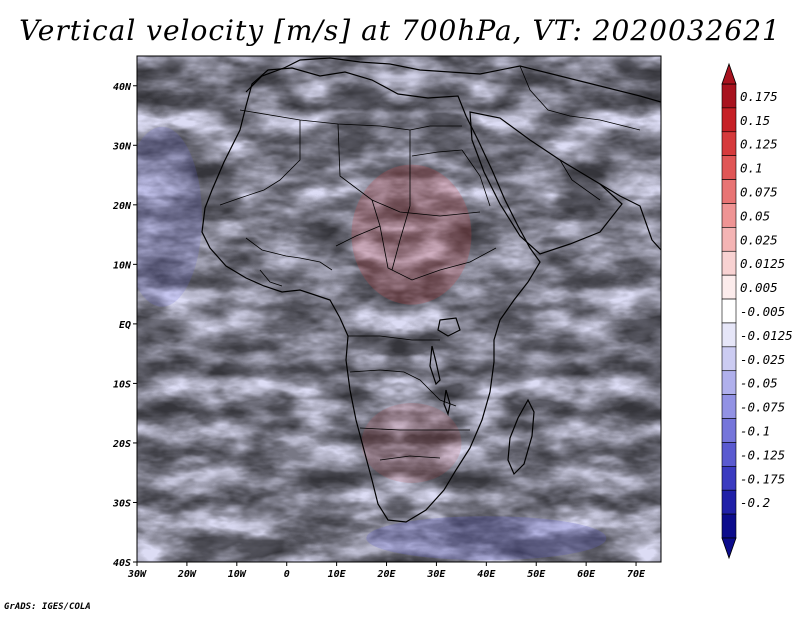 This screenshot has height=618, width=800. What do you see at coordinates (759, 144) in the screenshot?
I see `colorbar-label: 0.125` at bounding box center [759, 144].